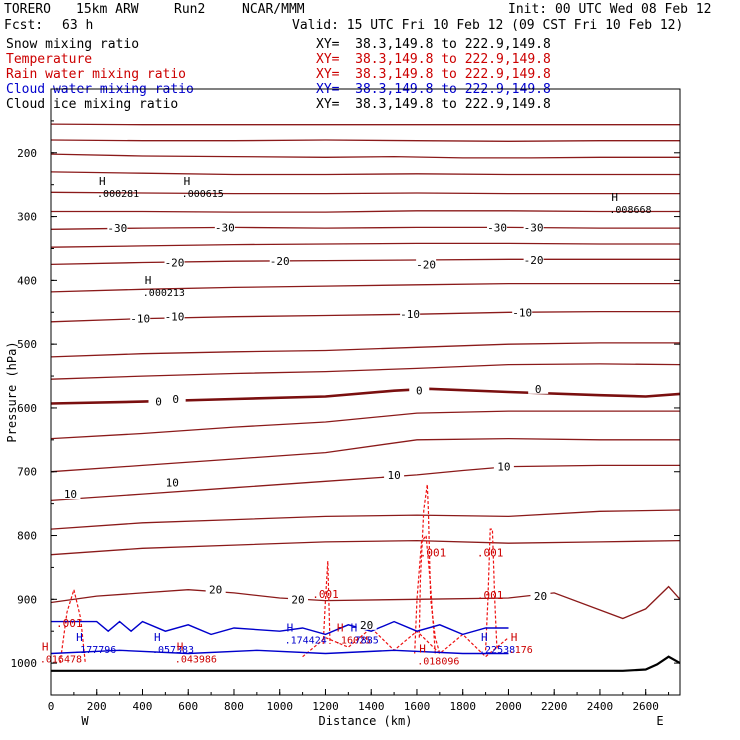  What do you see at coordinates (554, 706) in the screenshot?
I see `x-tick-label: 2200` at bounding box center [554, 706].